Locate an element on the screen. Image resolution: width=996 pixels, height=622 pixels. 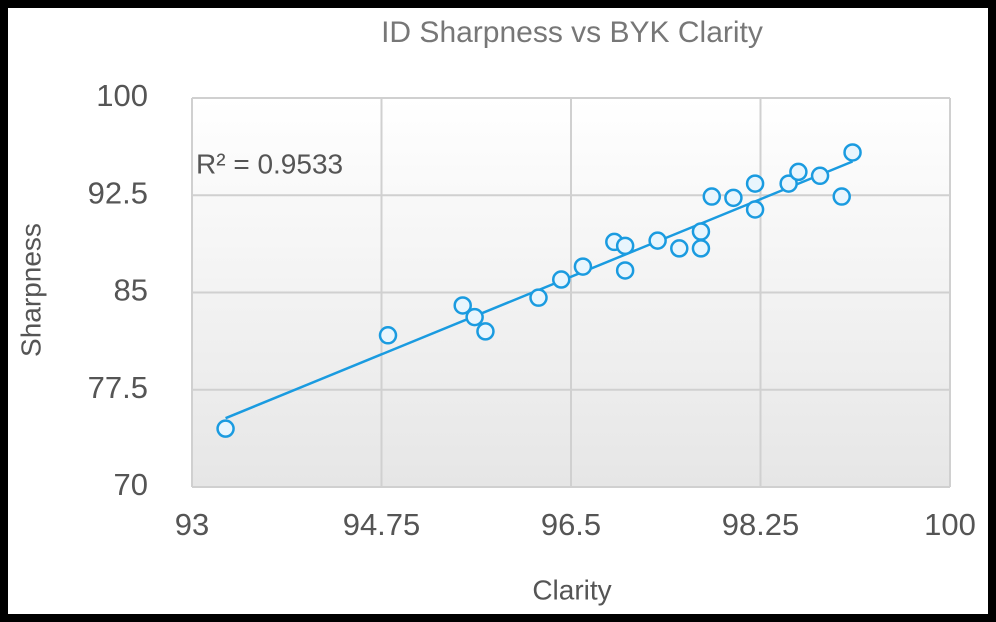
x-tick-label: 94.75 is located at coordinates (382, 524).